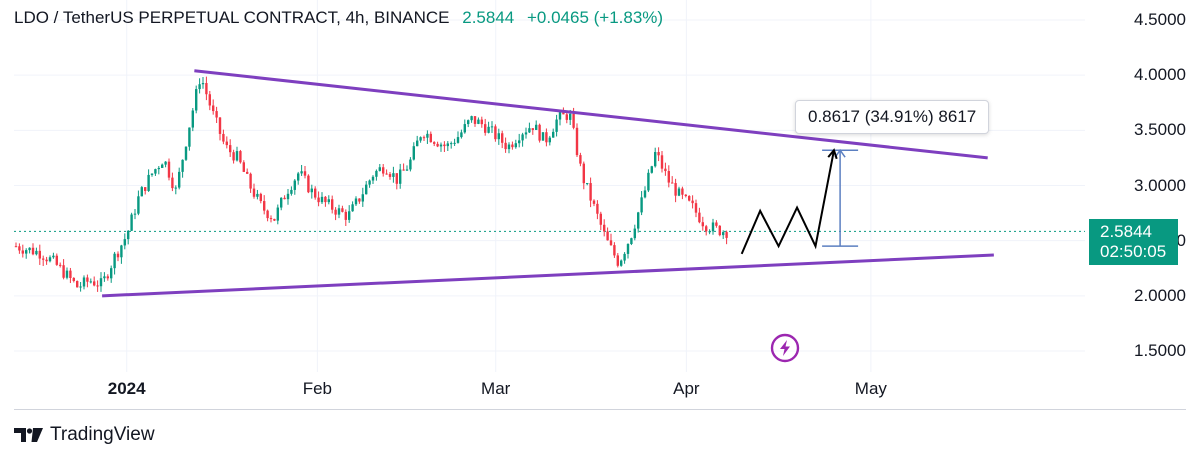  Describe the element at coordinates (1133, 251) in the screenshot. I see `badge-countdown: 02:50:05` at that location.